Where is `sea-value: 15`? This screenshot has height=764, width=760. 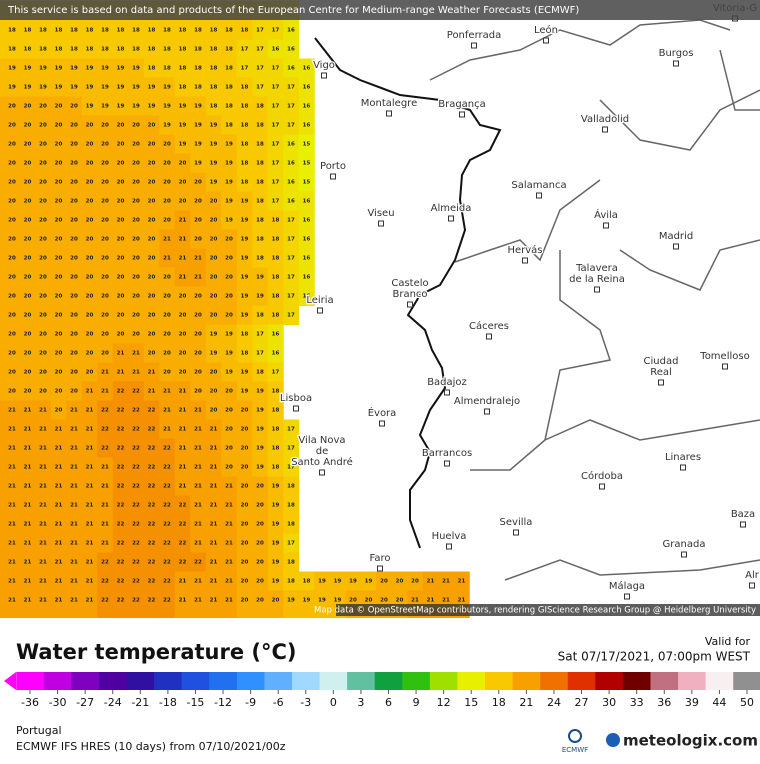 sea-value: 15 is located at coordinates (307, 183).